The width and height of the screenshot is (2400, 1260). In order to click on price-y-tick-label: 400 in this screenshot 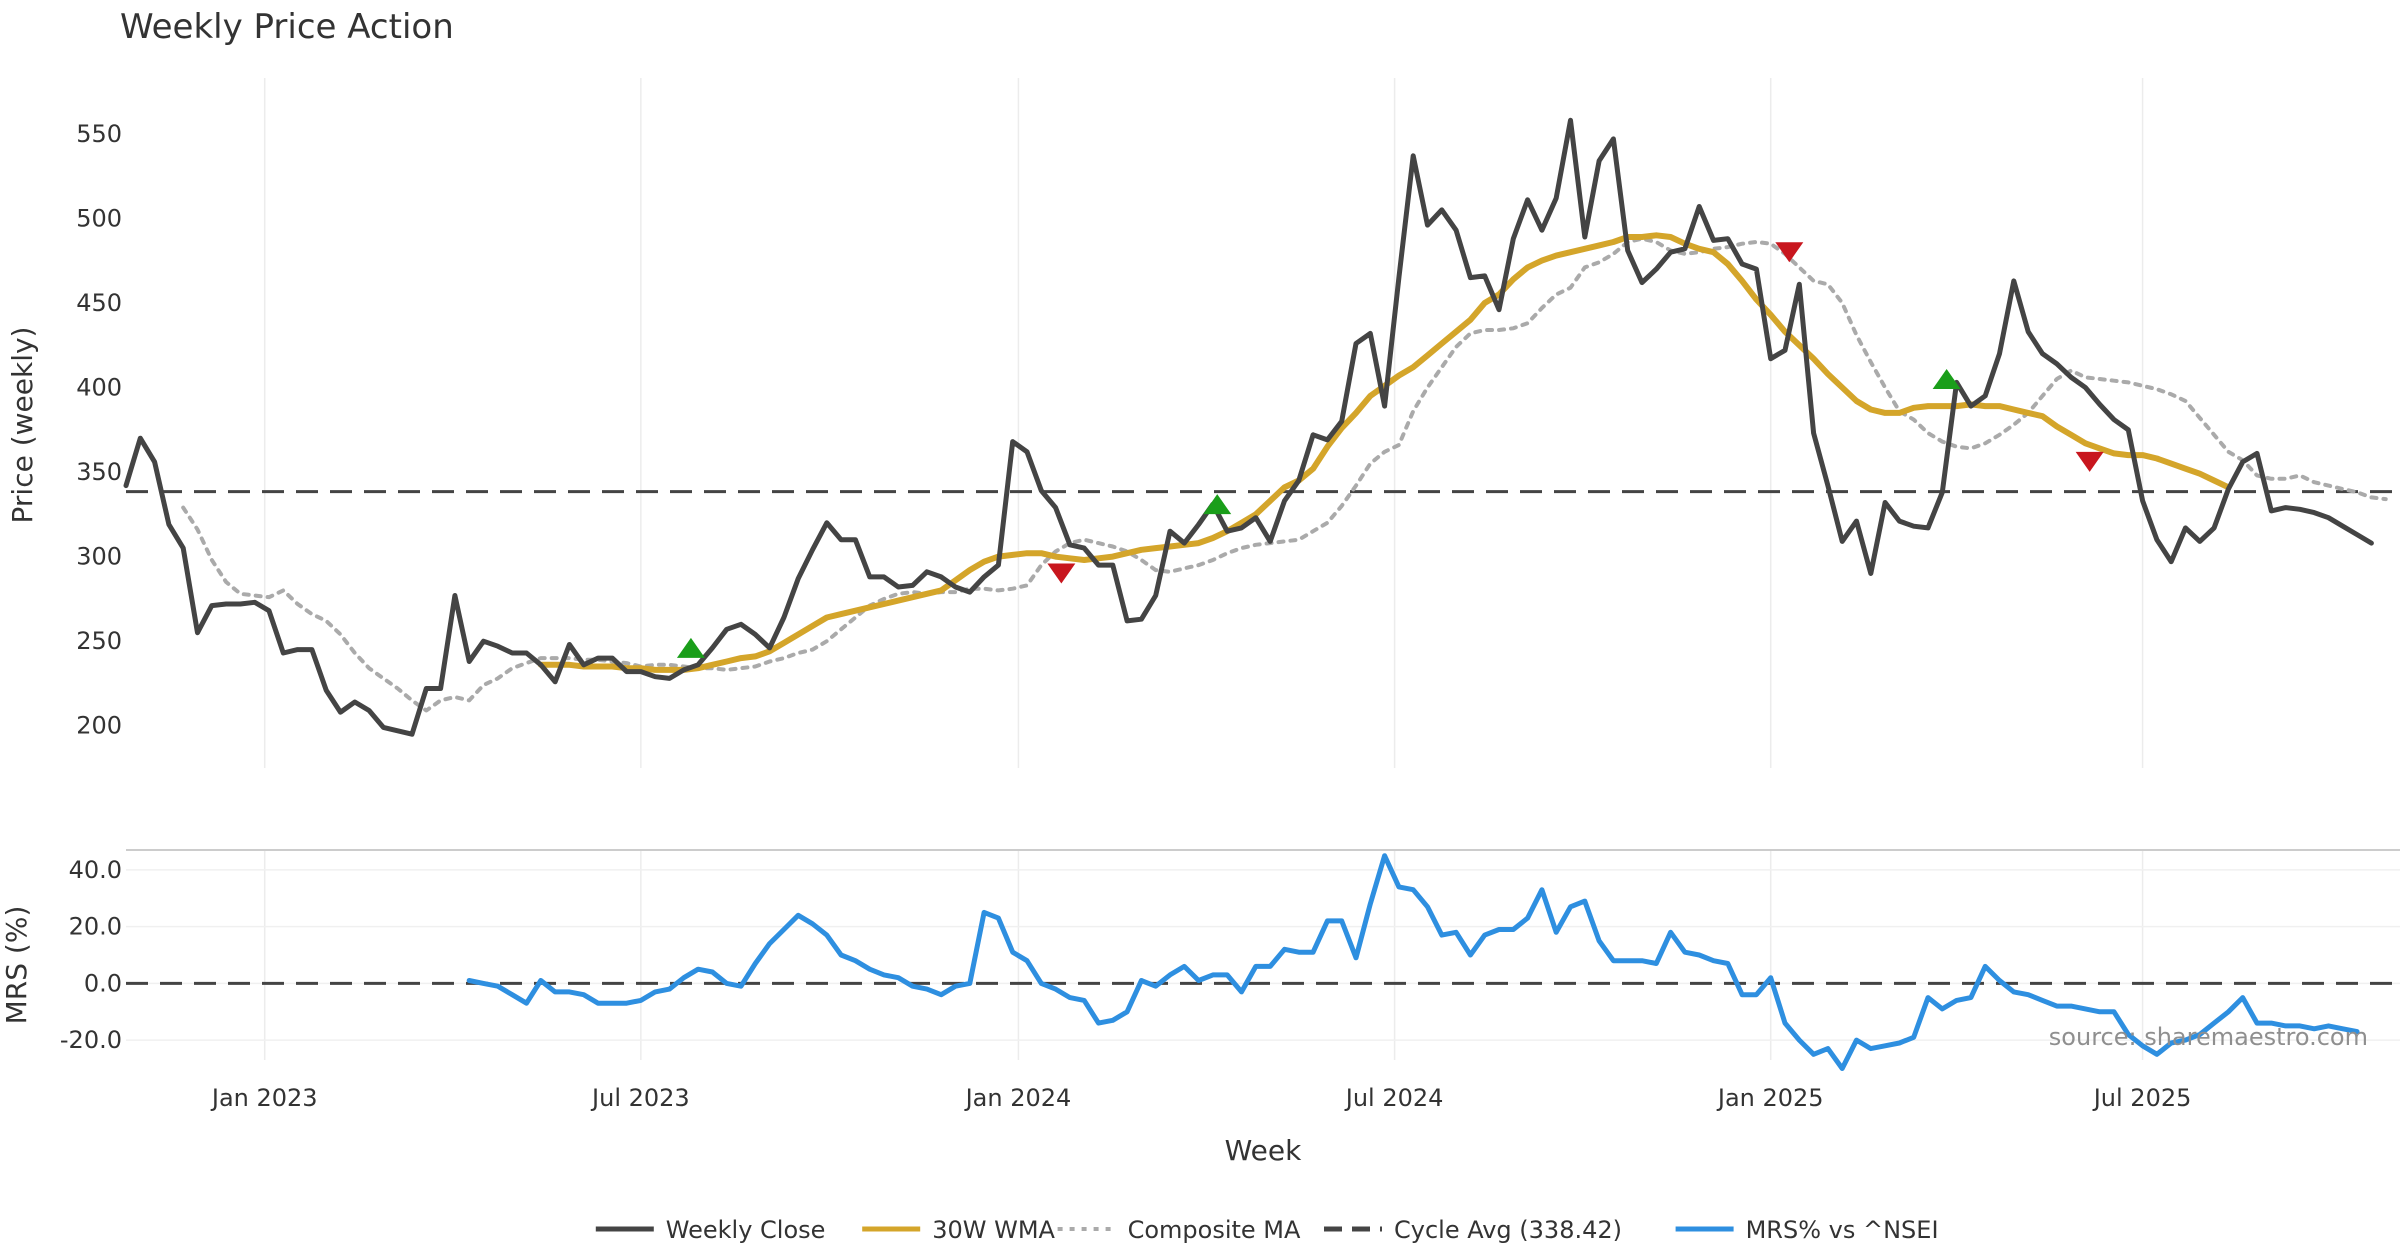, I will do `click(99, 387)`.